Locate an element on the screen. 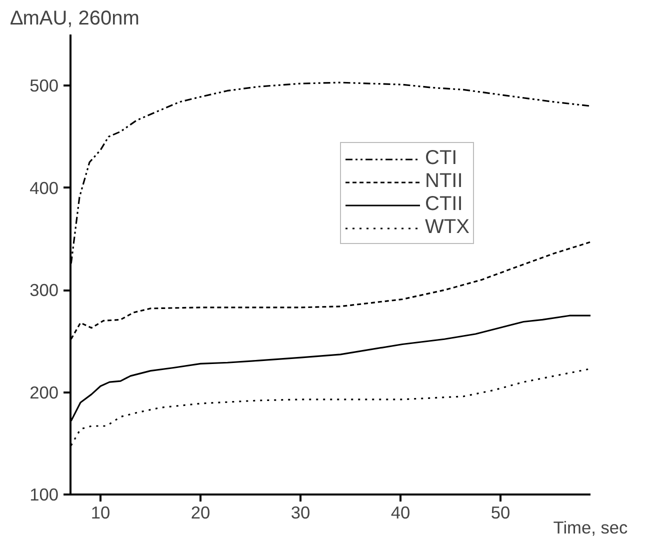  y-tick-label: 500 is located at coordinates (44, 86).